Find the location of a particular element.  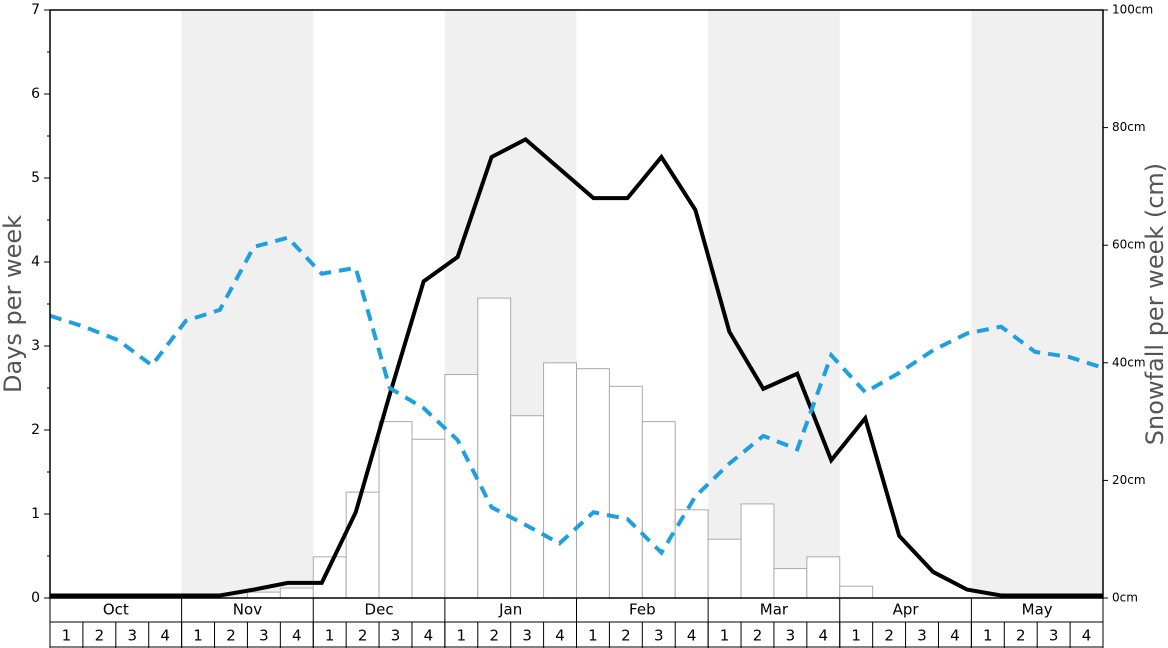

month-label: Dec is located at coordinates (379, 610).